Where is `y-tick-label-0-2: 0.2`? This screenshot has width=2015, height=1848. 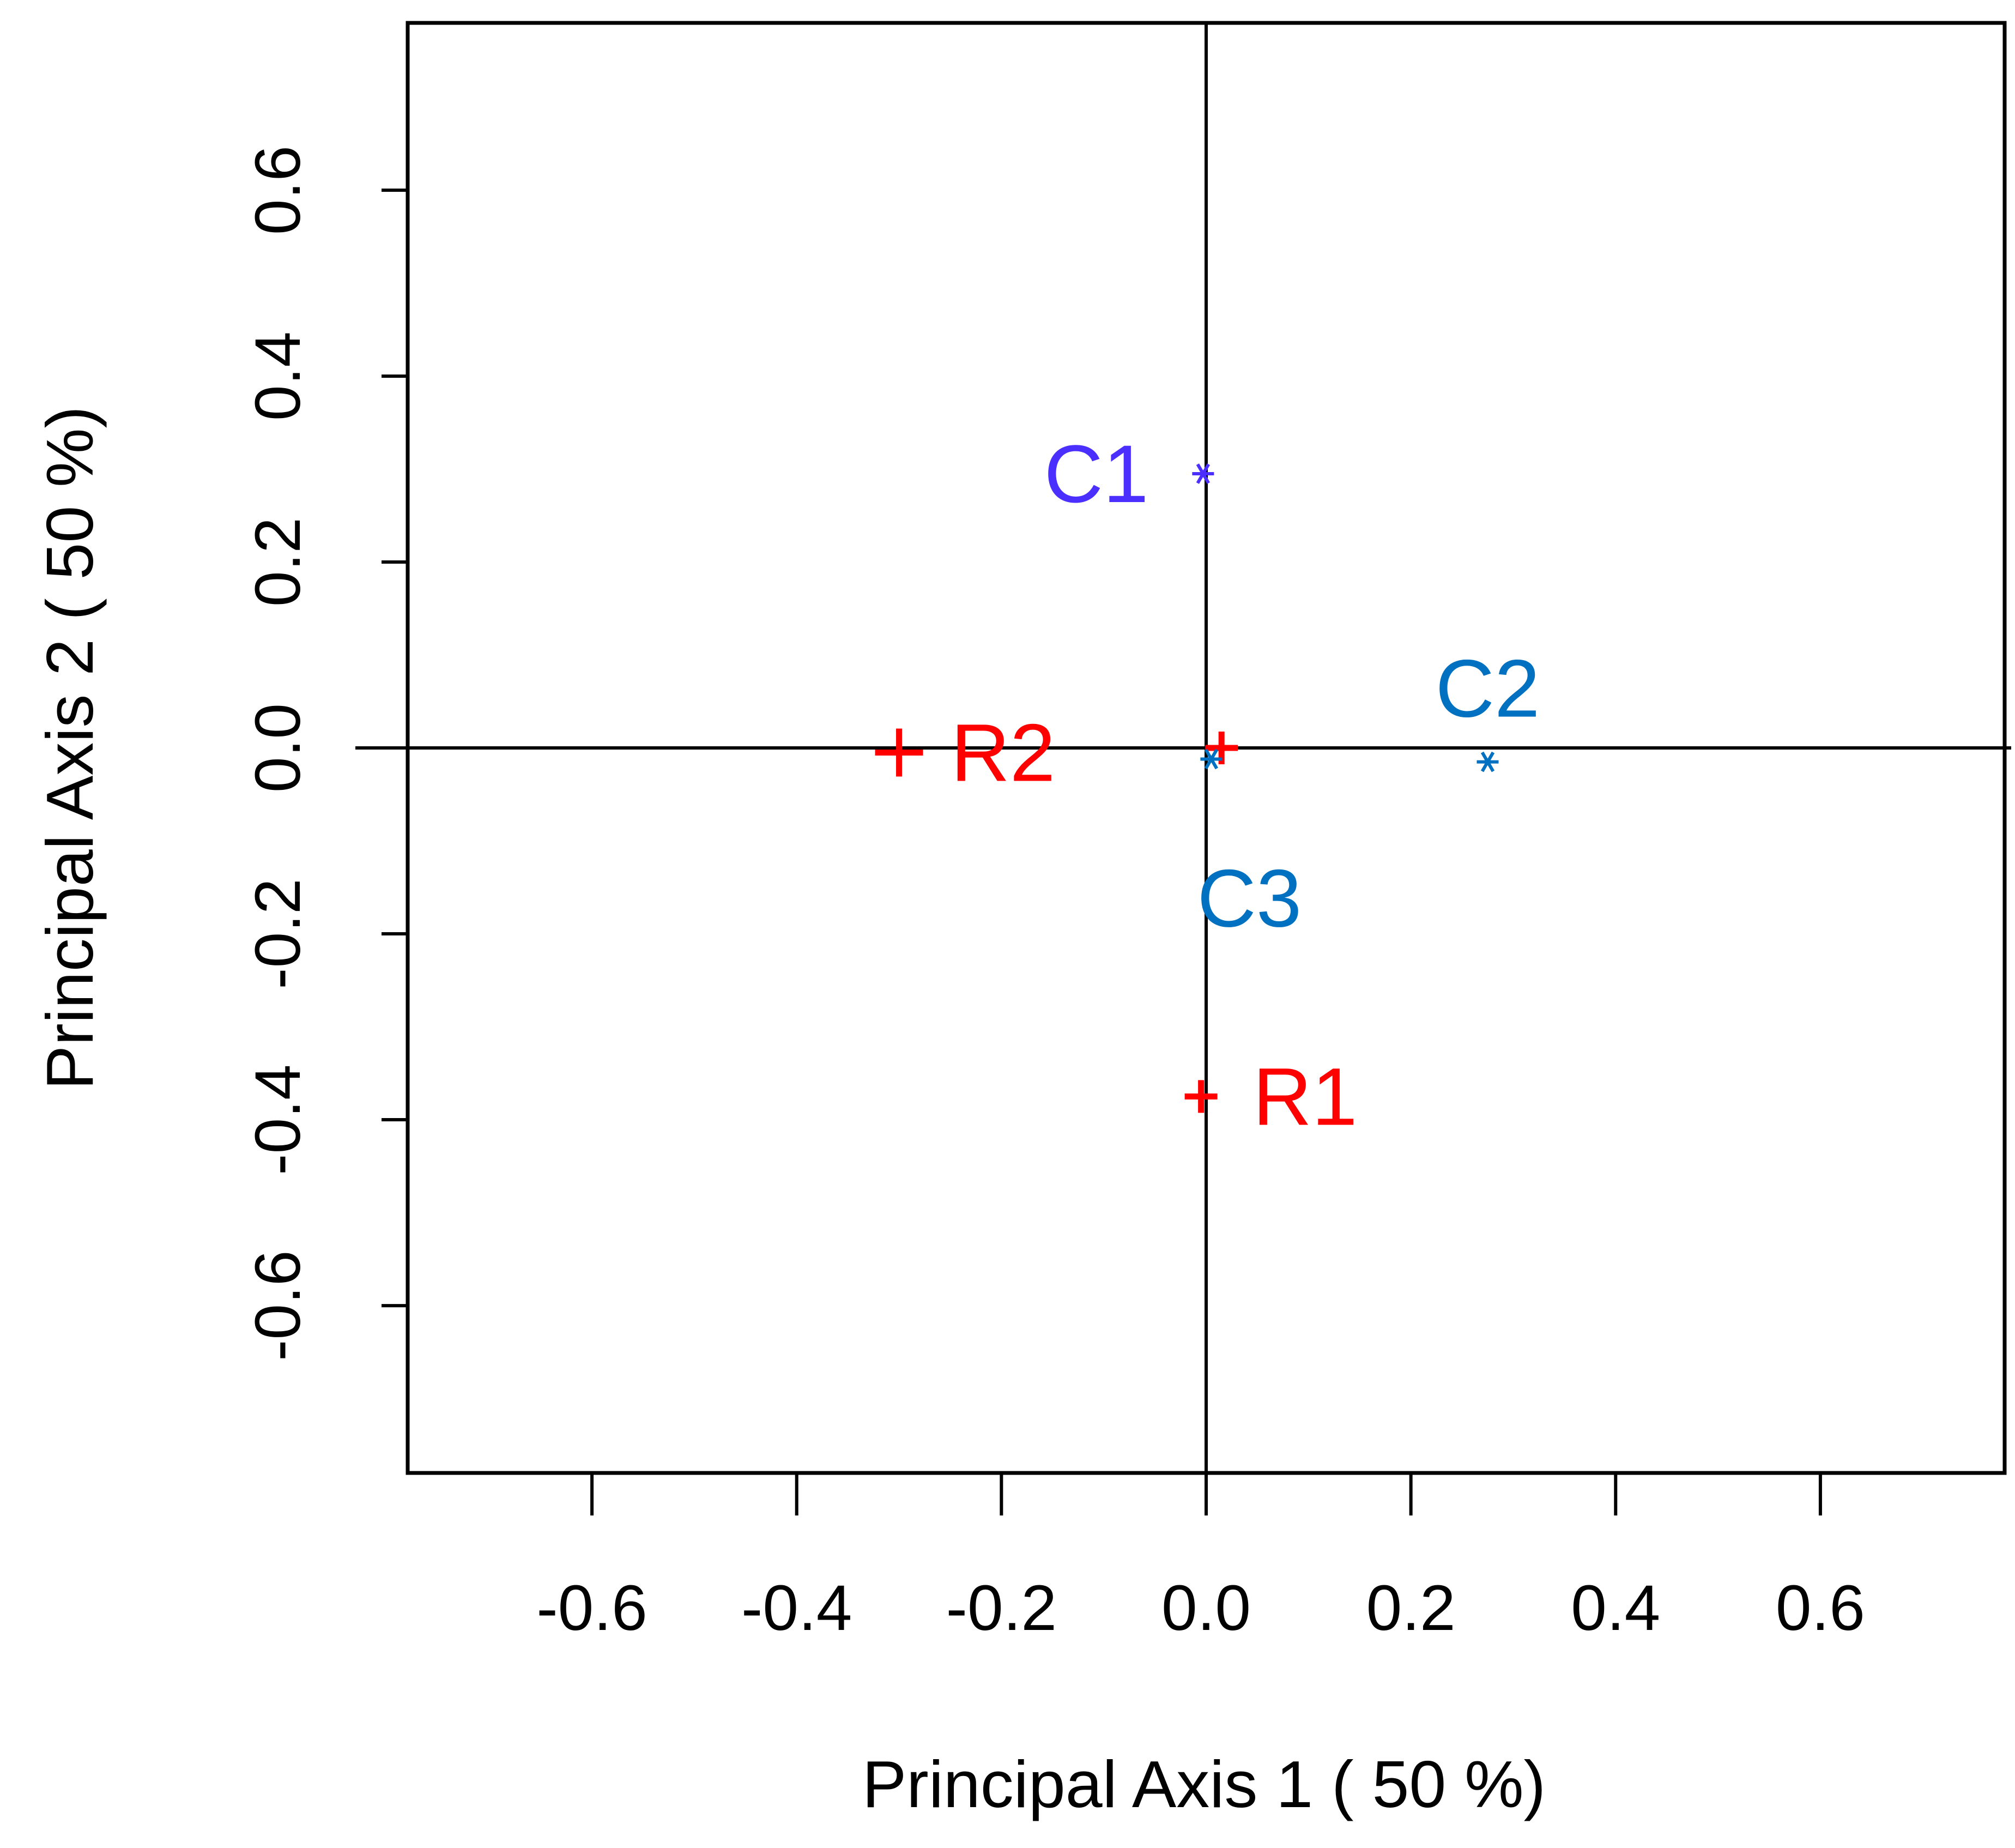
y-tick-label-0-2: 0.2 is located at coordinates (278, 562).